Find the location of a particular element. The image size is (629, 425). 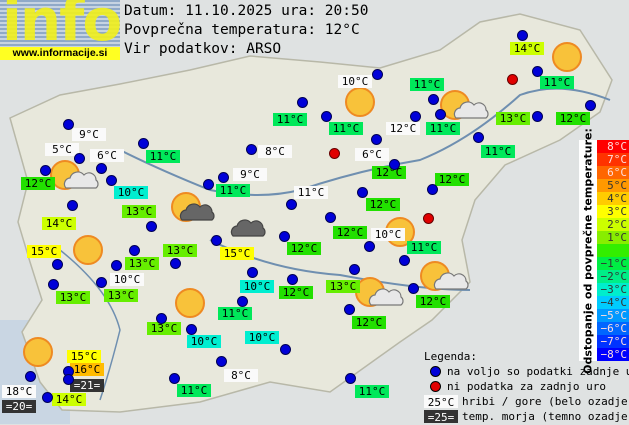

legend-title: Legenda: is located at coordinates (450, 356).